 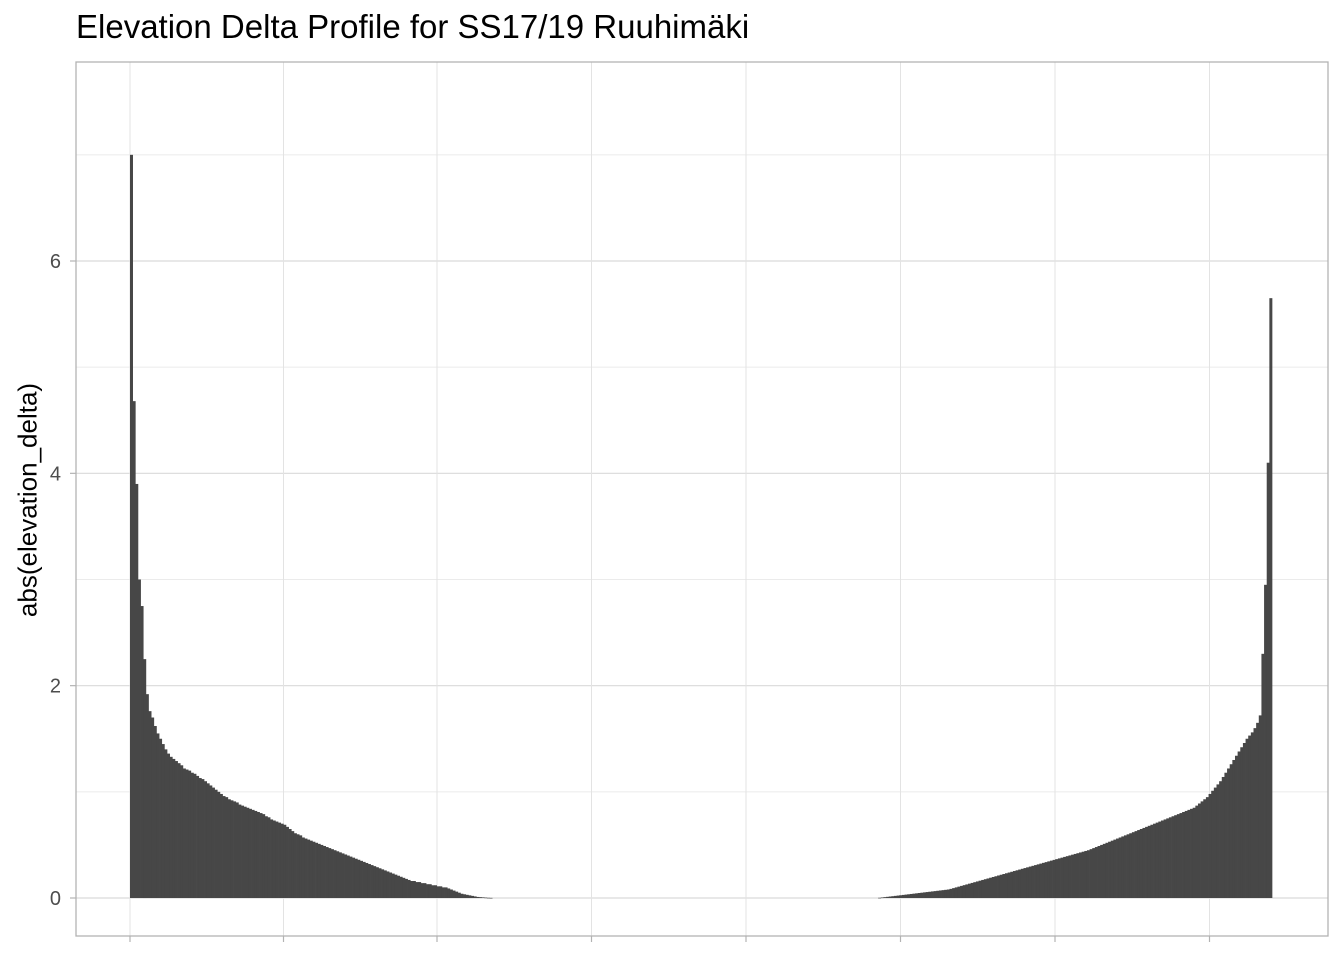 I want to click on y-tick-label: 0, so click(x=55, y=899).